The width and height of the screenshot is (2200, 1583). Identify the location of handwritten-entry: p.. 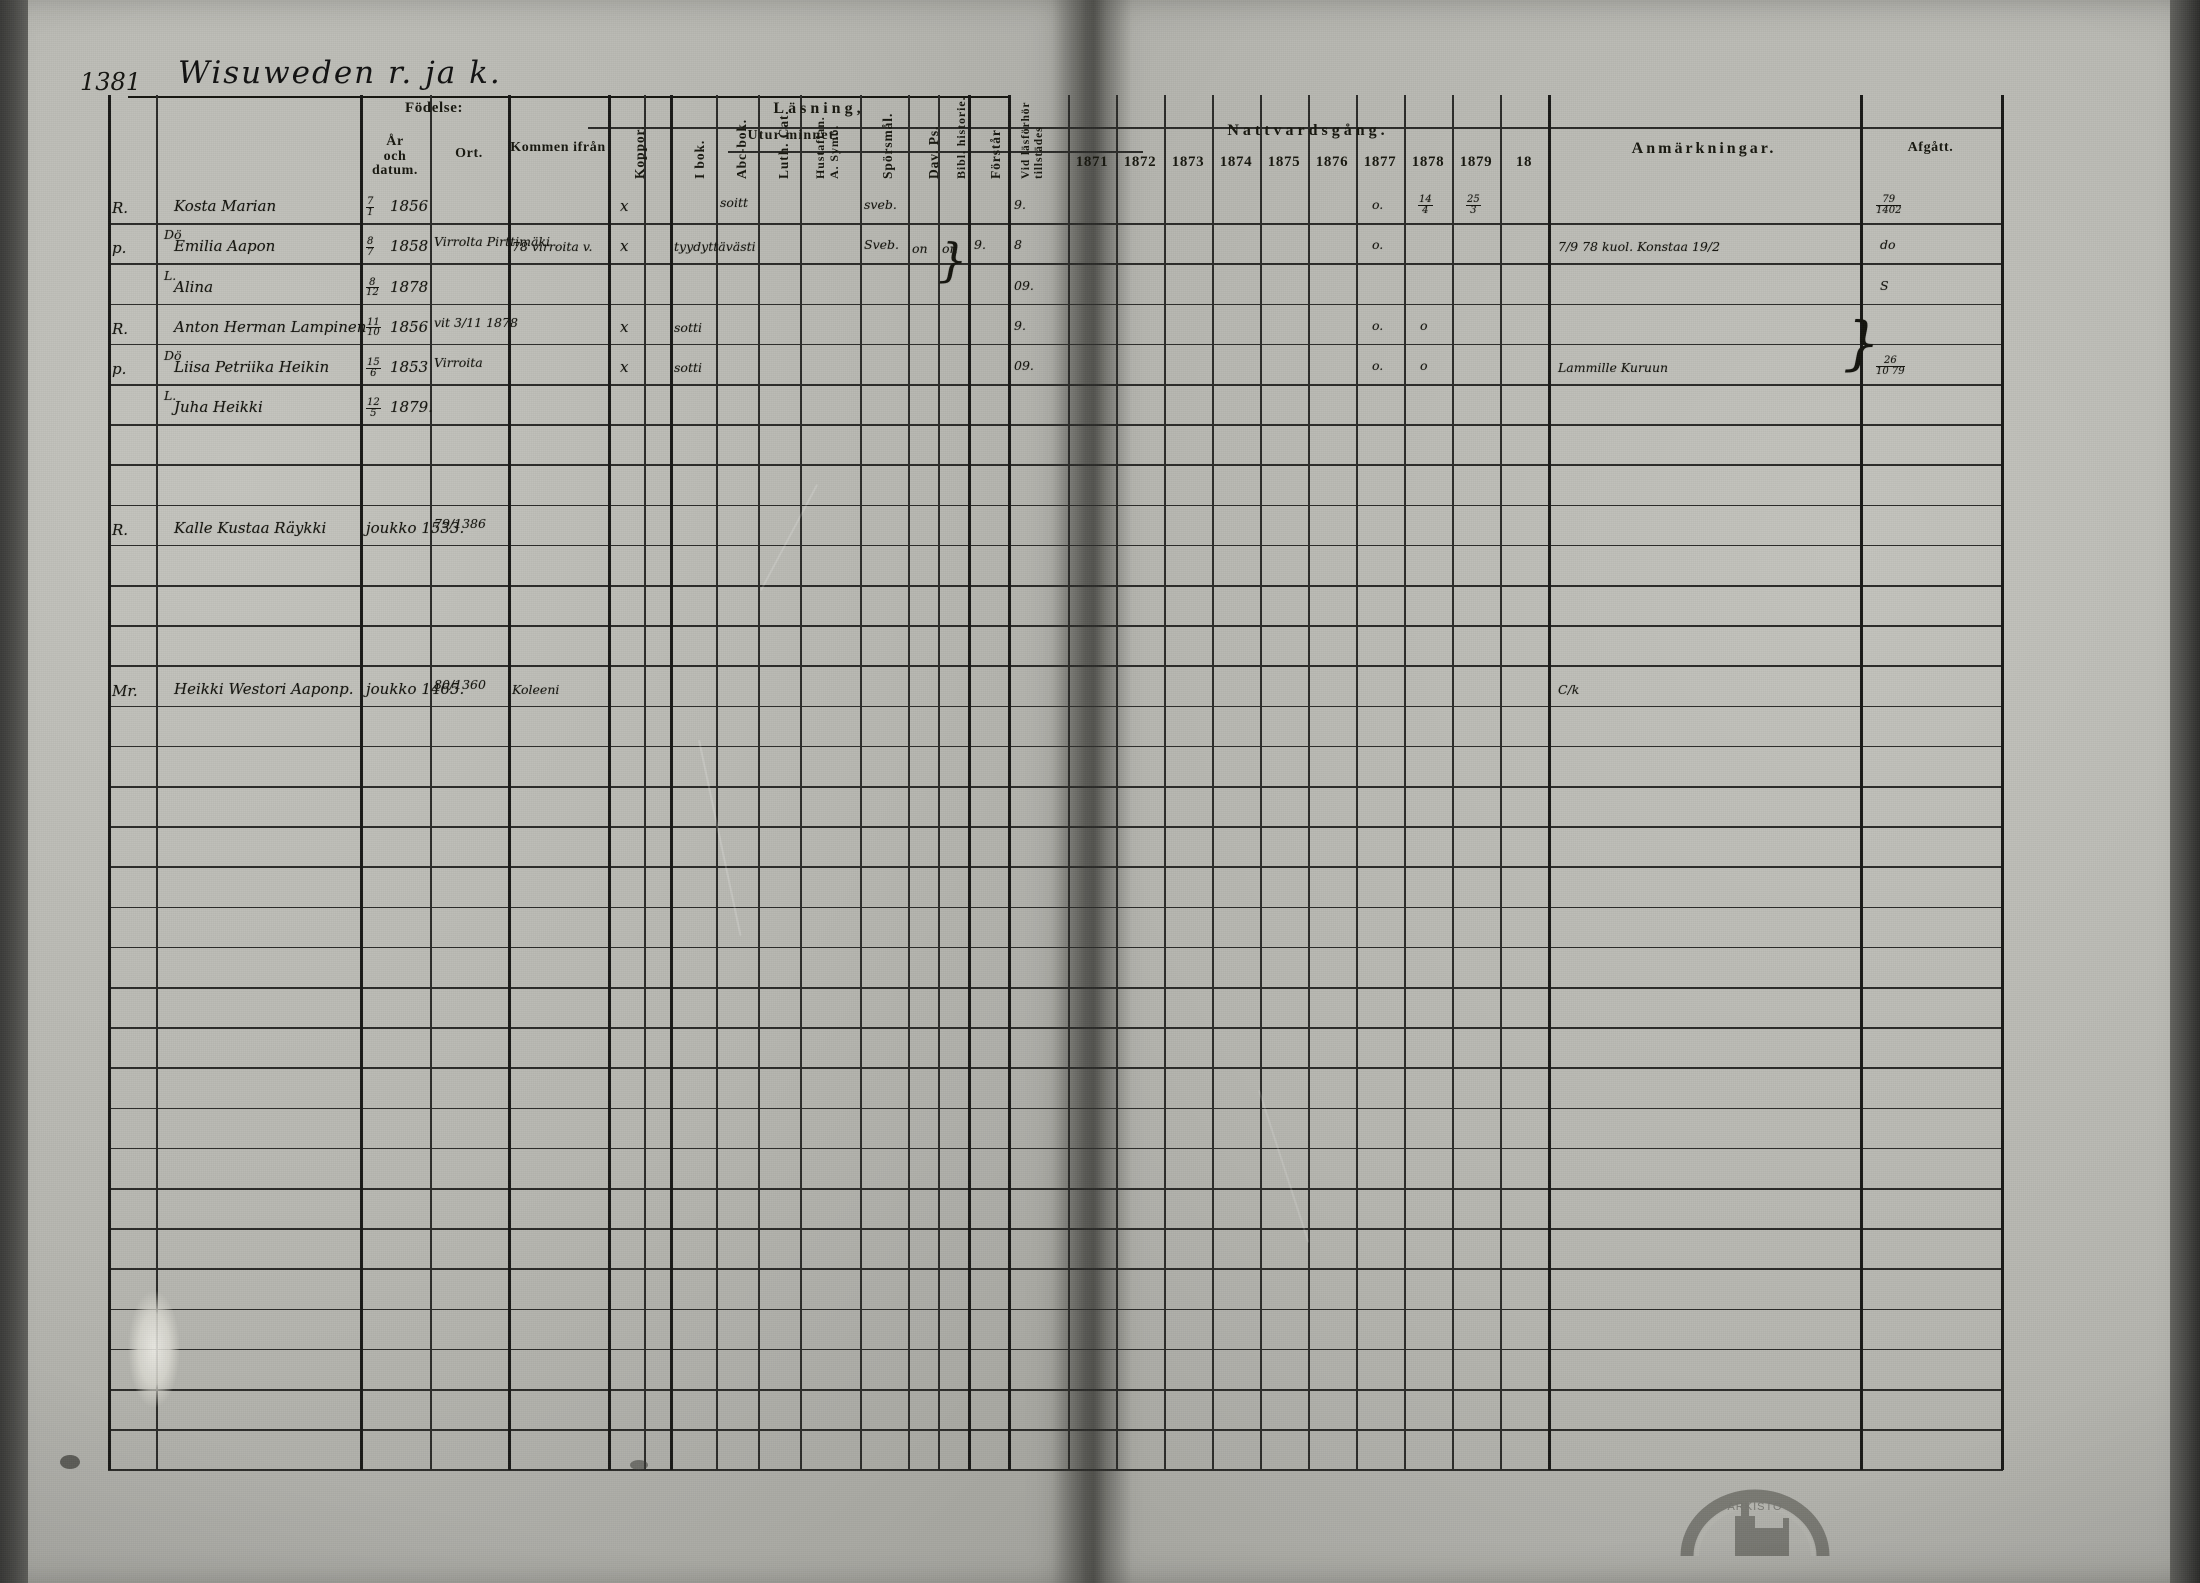
(119, 248).